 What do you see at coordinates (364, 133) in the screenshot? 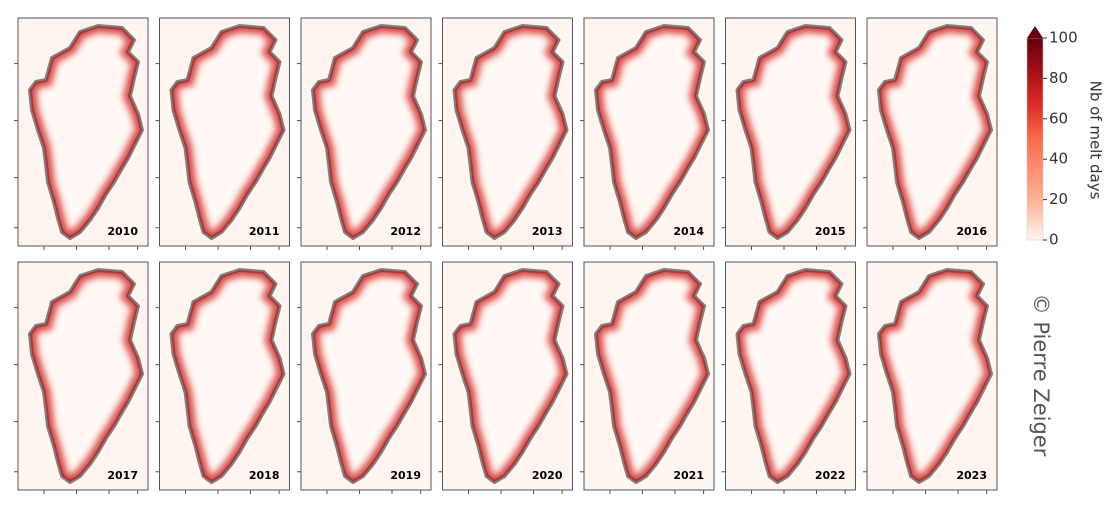
I see `map-panel: 2012` at bounding box center [364, 133].